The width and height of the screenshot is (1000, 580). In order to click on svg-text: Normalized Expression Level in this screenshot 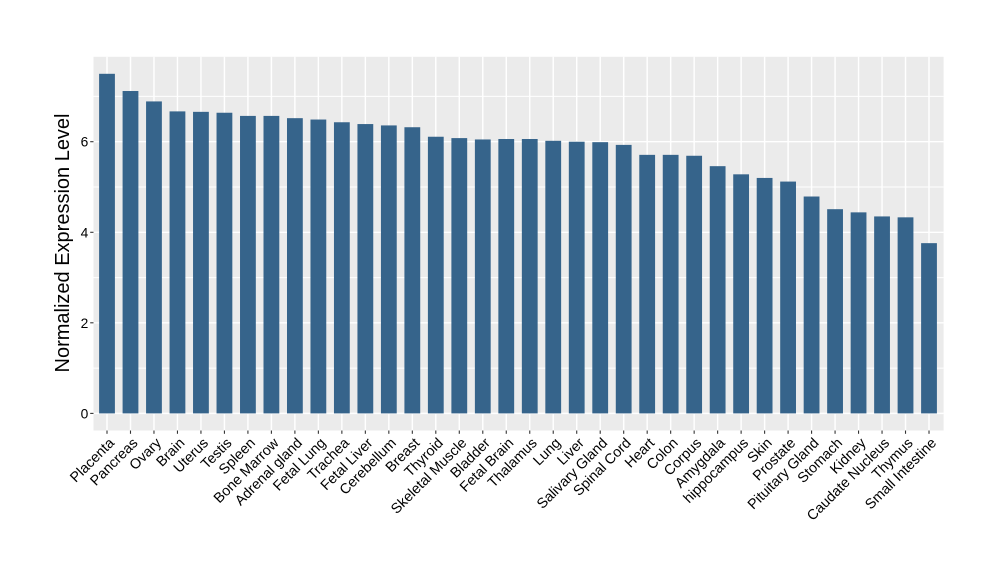, I will do `click(63, 242)`.